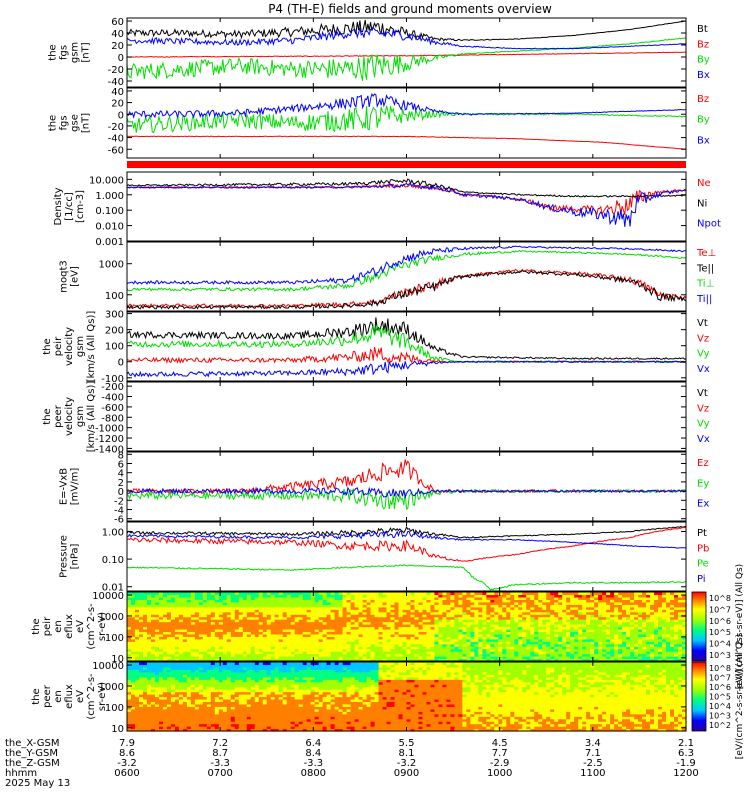 The width and height of the screenshot is (750, 800). I want to click on legend-Vx: Vx, so click(703, 439).